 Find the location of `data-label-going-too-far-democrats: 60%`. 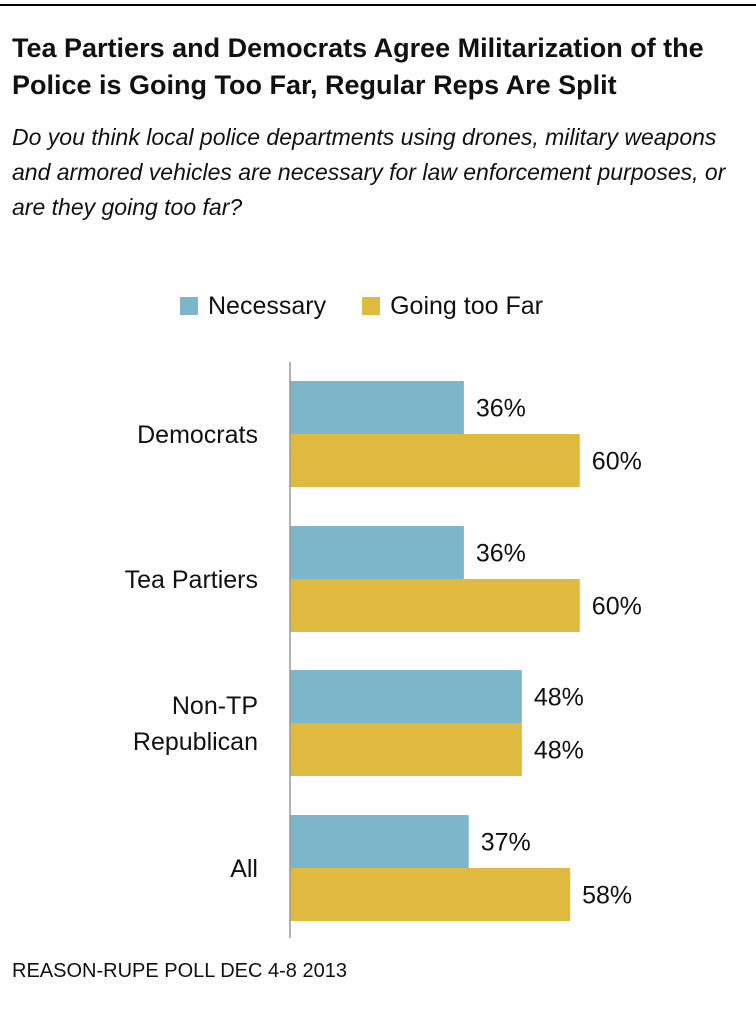

data-label-going-too-far-democrats: 60% is located at coordinates (617, 462).